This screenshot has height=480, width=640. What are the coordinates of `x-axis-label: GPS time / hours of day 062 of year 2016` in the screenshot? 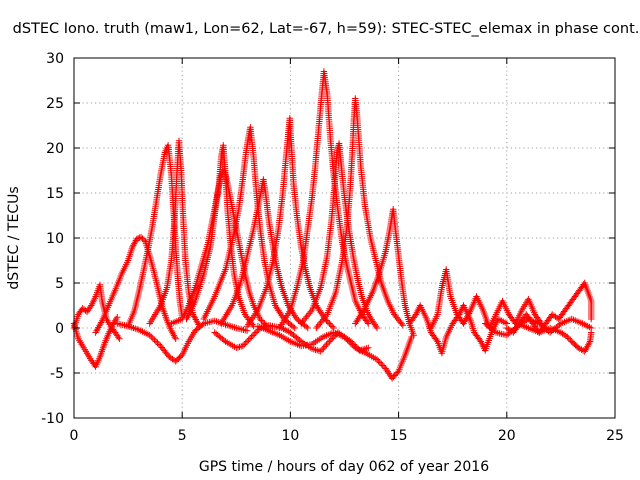 It's located at (344, 467).